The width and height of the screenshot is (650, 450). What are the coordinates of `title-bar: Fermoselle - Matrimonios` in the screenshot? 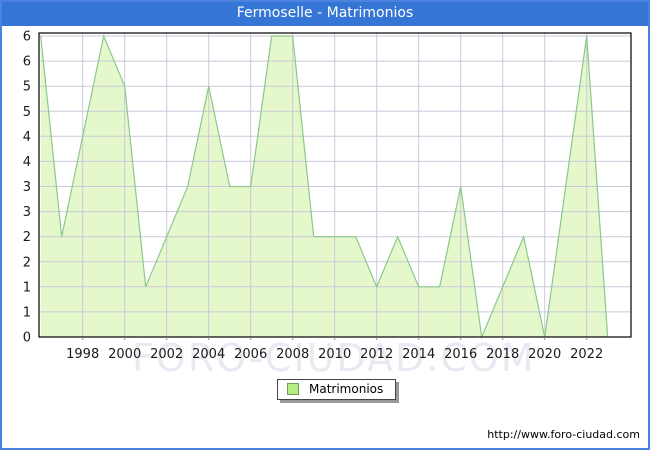 It's located at (325, 14).